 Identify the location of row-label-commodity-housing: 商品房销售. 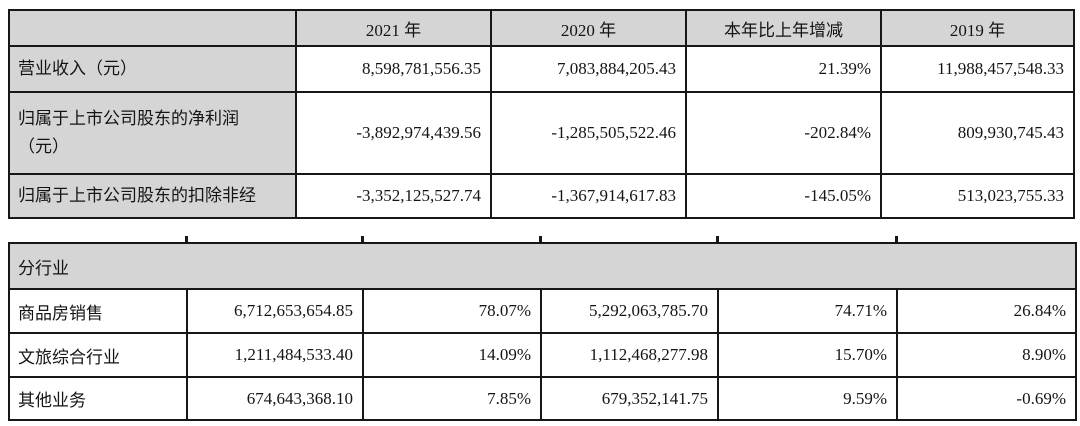
(98, 311).